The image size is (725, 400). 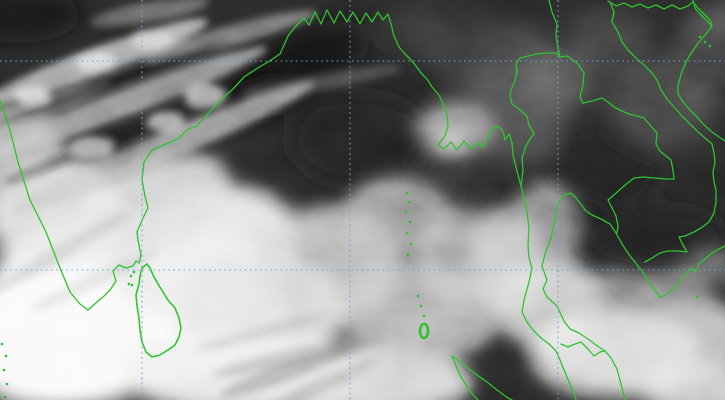 I want to click on china-border-fragments, so click(x=660, y=13).